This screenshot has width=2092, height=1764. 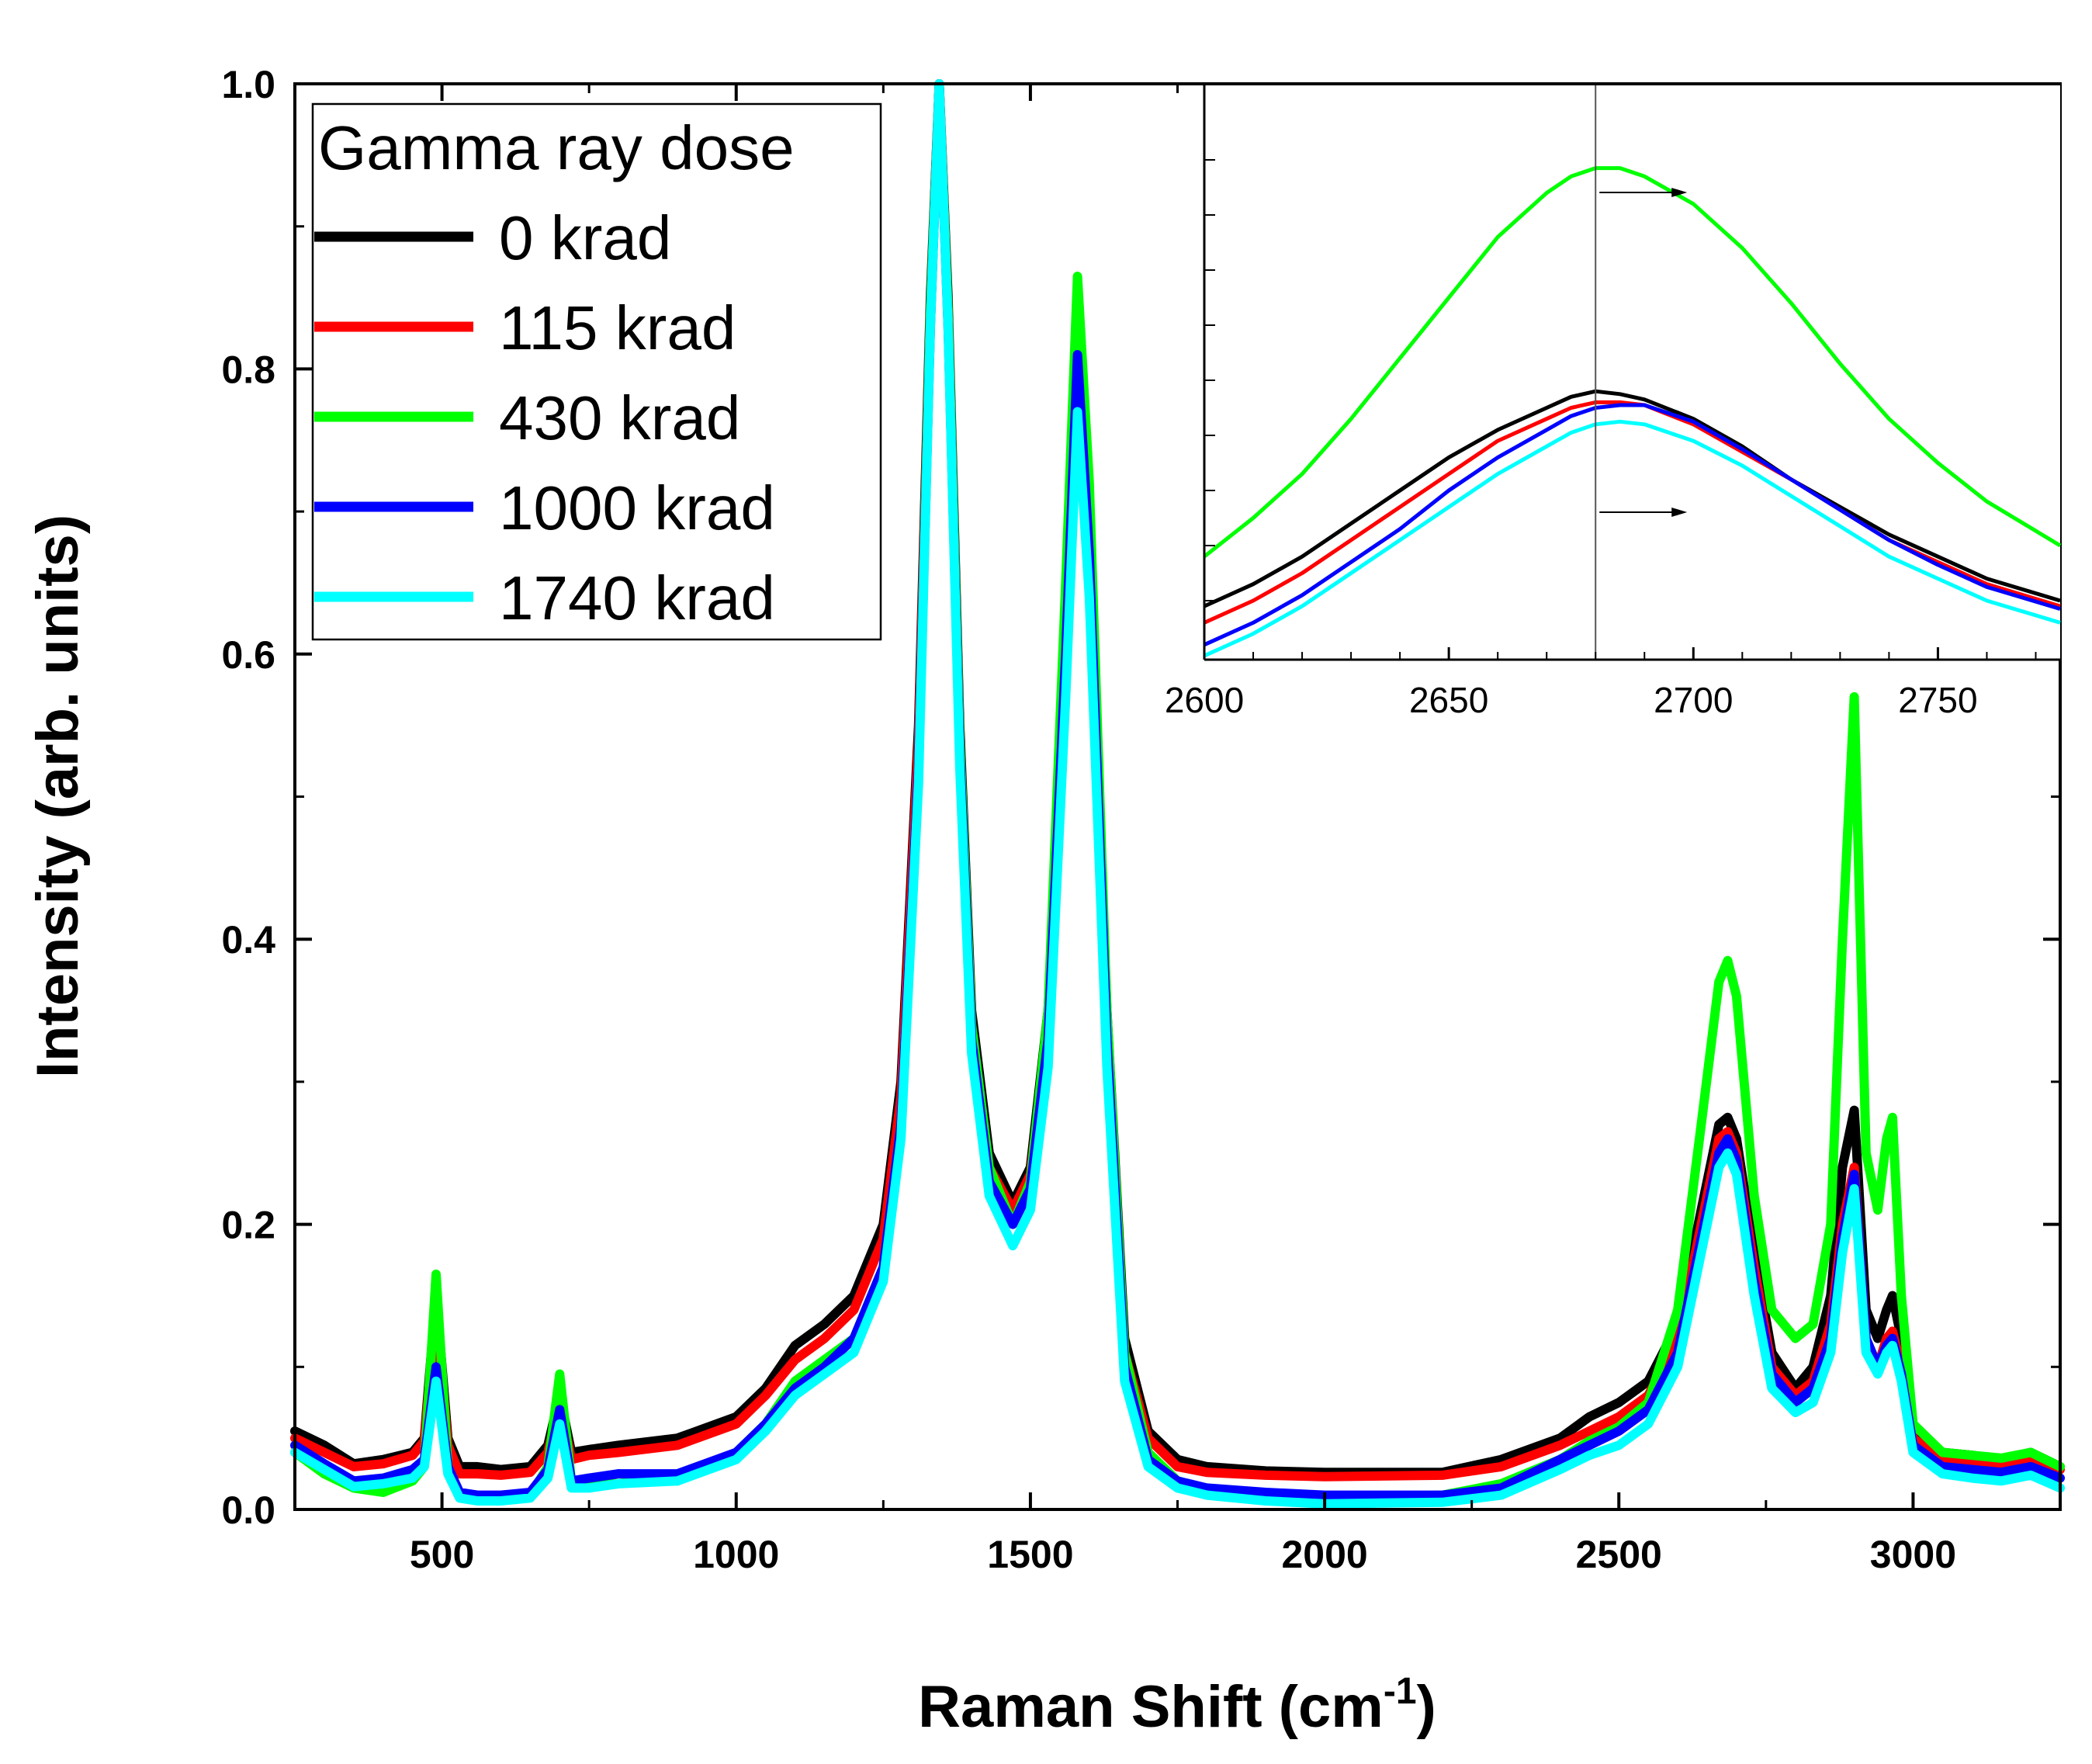 I want to click on inset-y-ticks, so click(x=1209, y=380).